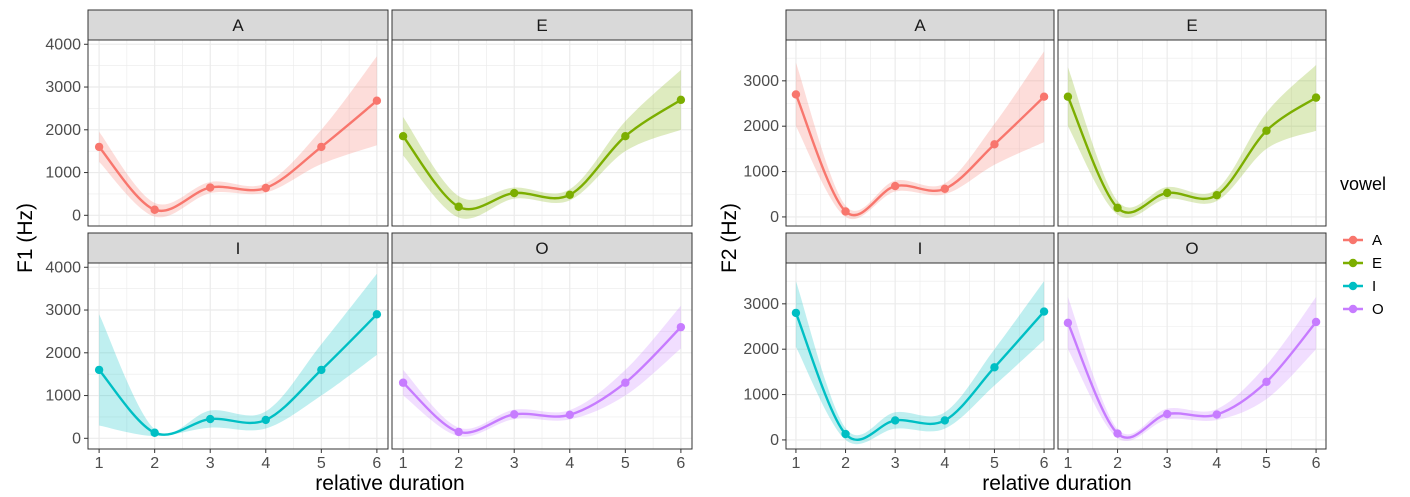 This screenshot has width=1410, height=497. I want to click on panel-o: O 1 2 3 4 5 6, so click(542, 352).